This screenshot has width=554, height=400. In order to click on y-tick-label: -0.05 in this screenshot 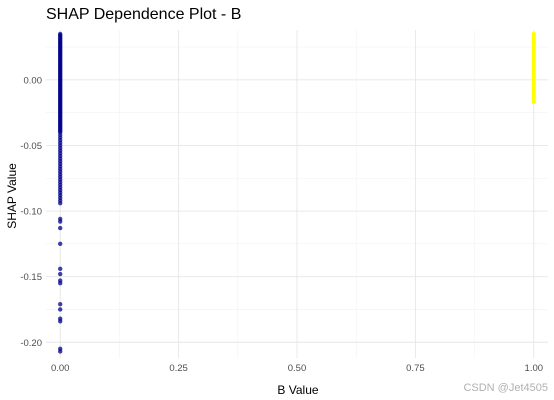, I will do `click(31, 146)`.